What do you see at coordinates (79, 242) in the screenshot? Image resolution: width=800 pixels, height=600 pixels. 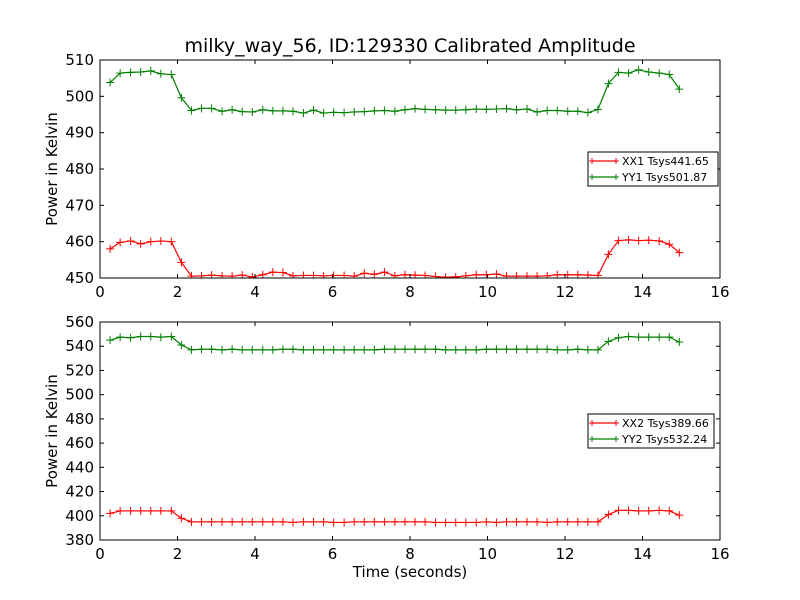 I see `top-y-tick-label: 460` at bounding box center [79, 242].